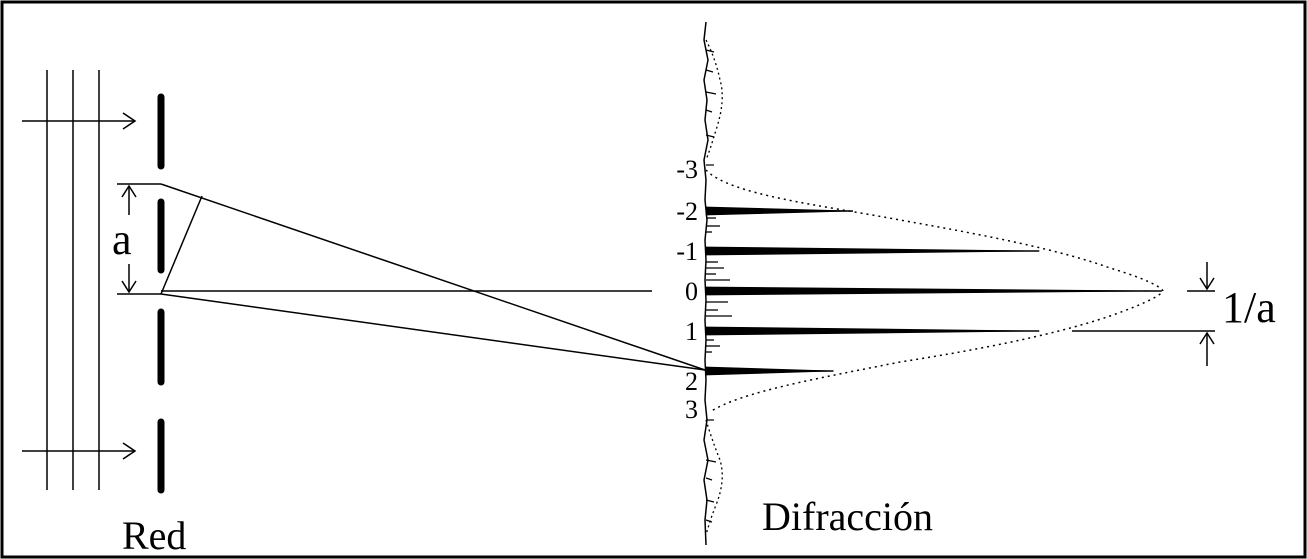  What do you see at coordinates (433, 277) in the screenshot?
I see `path-difference-lines` at bounding box center [433, 277].